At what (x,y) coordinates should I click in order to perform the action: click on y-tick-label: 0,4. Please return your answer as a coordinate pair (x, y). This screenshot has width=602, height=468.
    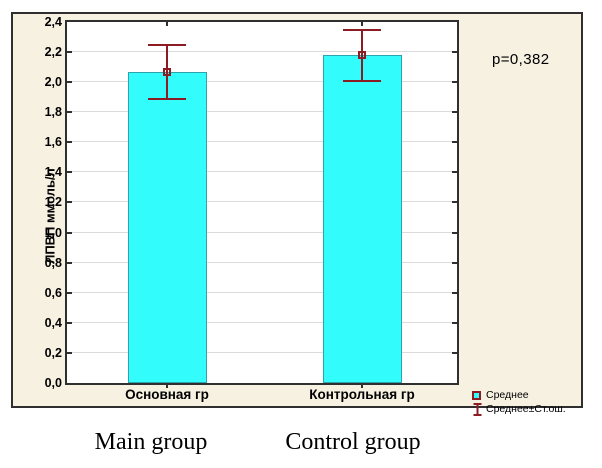
    Looking at the image, I should click on (53, 323).